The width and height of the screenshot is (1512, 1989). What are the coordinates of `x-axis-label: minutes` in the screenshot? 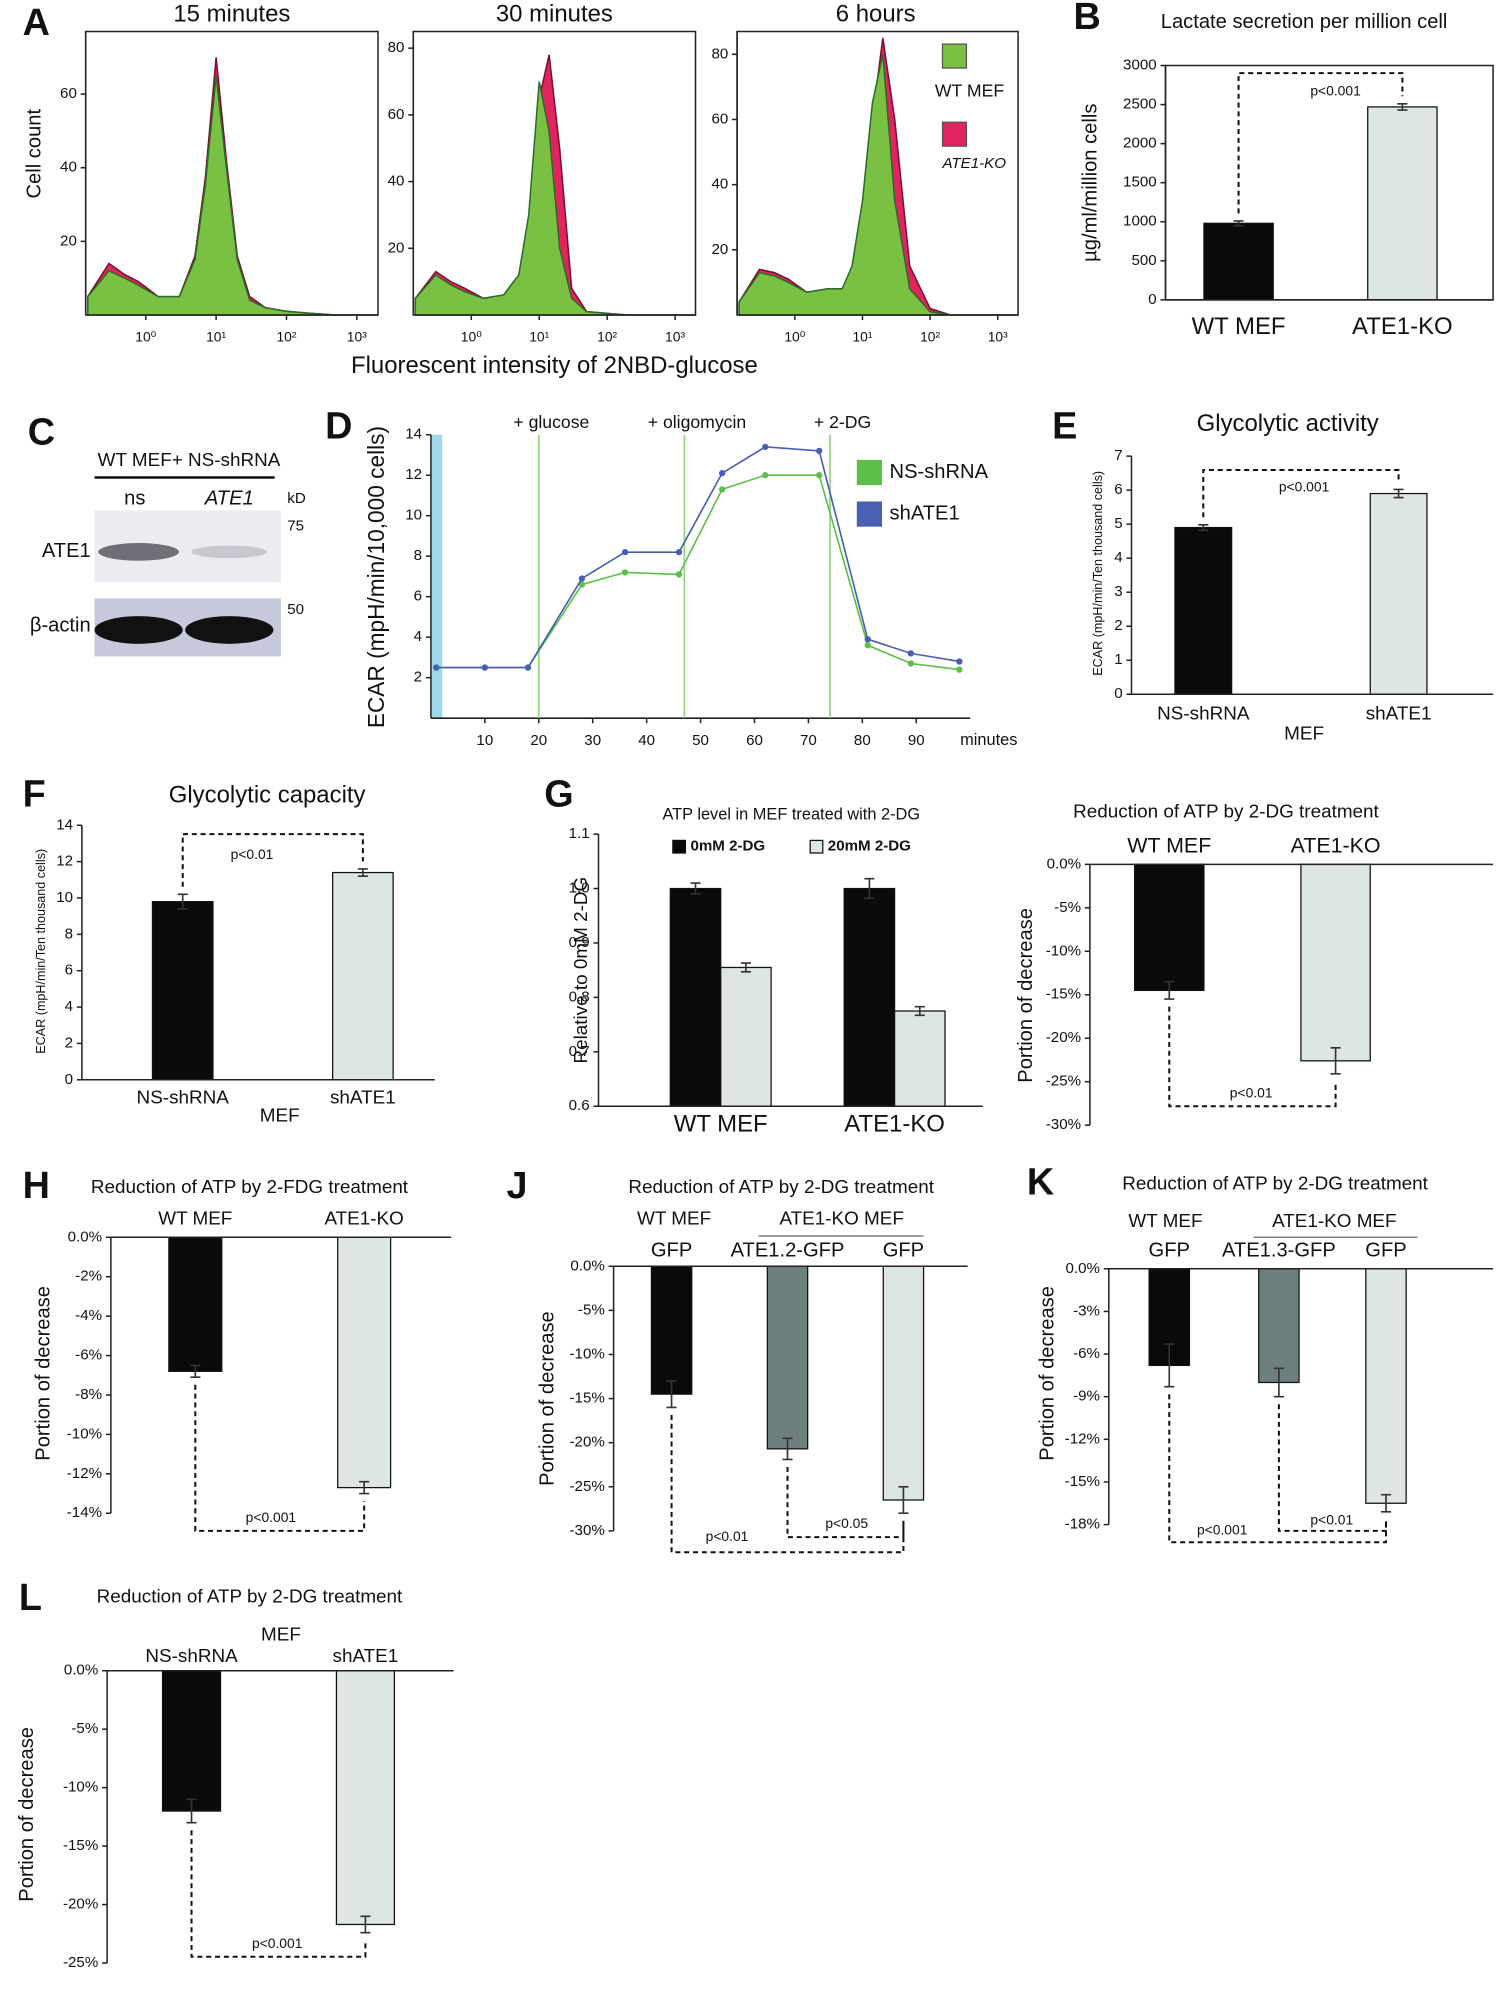 It's located at (988, 740).